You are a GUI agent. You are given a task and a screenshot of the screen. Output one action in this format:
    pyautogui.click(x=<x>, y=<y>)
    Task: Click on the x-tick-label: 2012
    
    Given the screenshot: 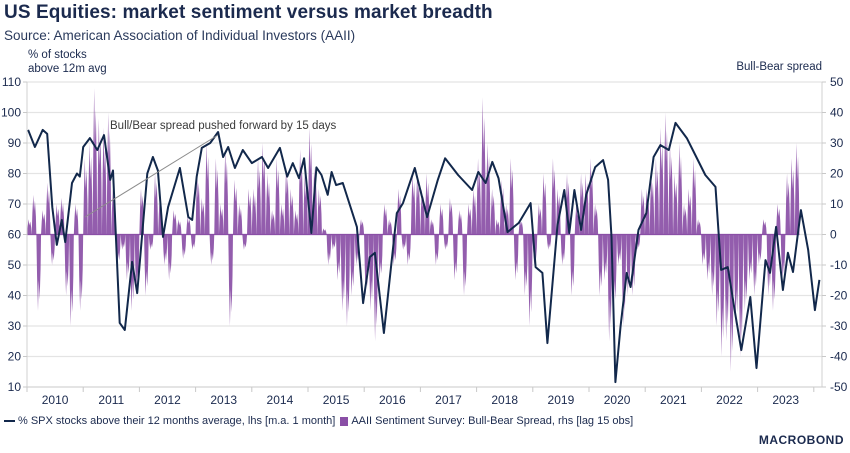 What is the action you would take?
    pyautogui.click(x=167, y=400)
    